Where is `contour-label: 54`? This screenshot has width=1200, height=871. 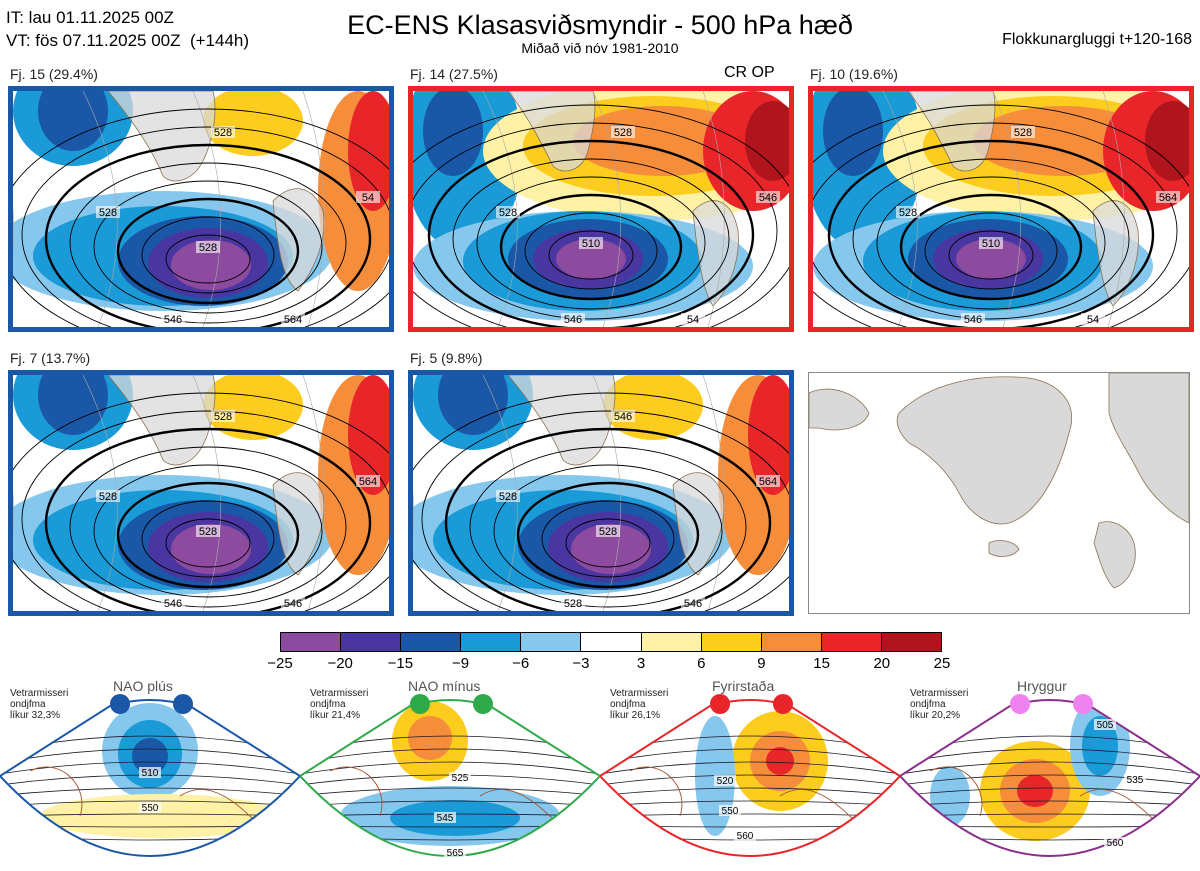
contour-label: 54 is located at coordinates (1093, 320).